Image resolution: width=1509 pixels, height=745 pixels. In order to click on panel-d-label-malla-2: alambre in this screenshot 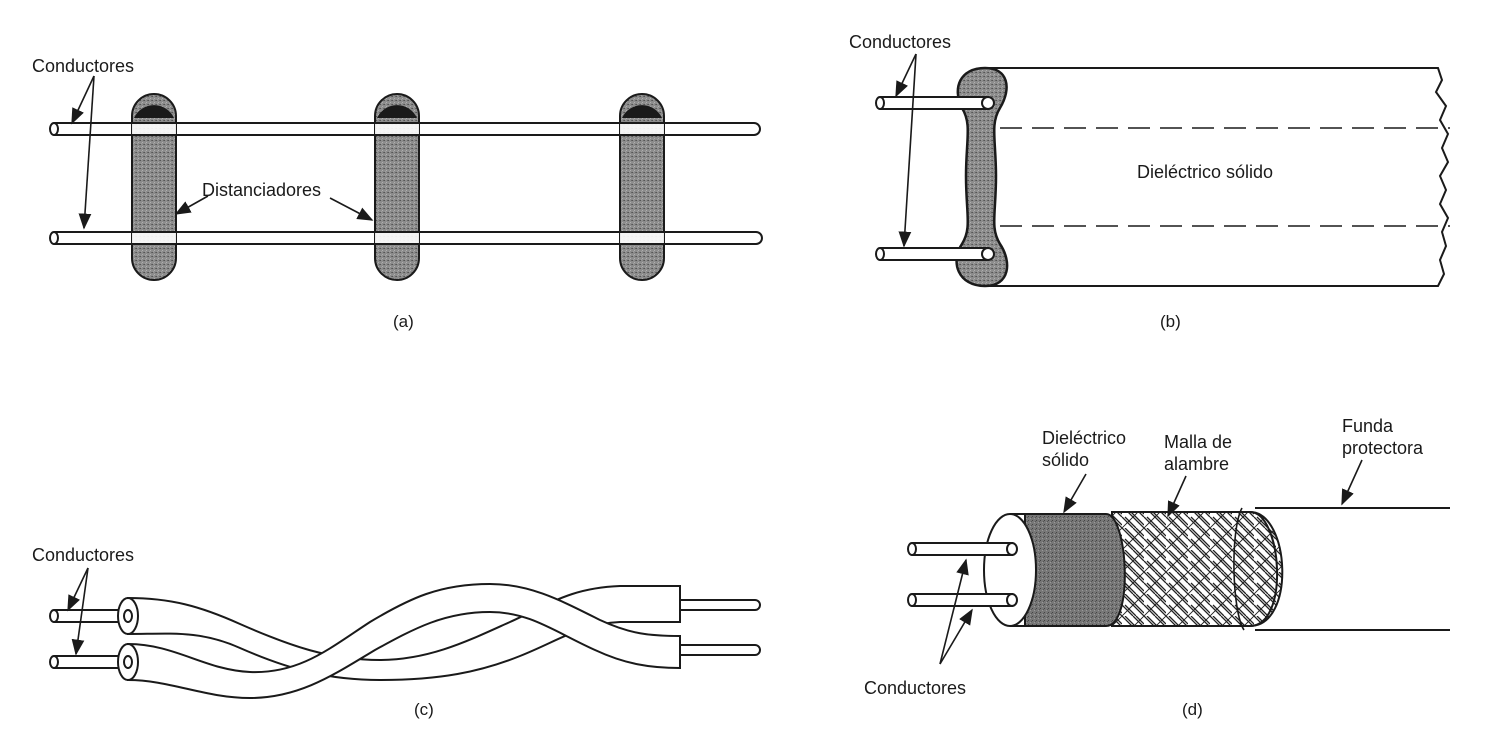, I will do `click(1197, 464)`.